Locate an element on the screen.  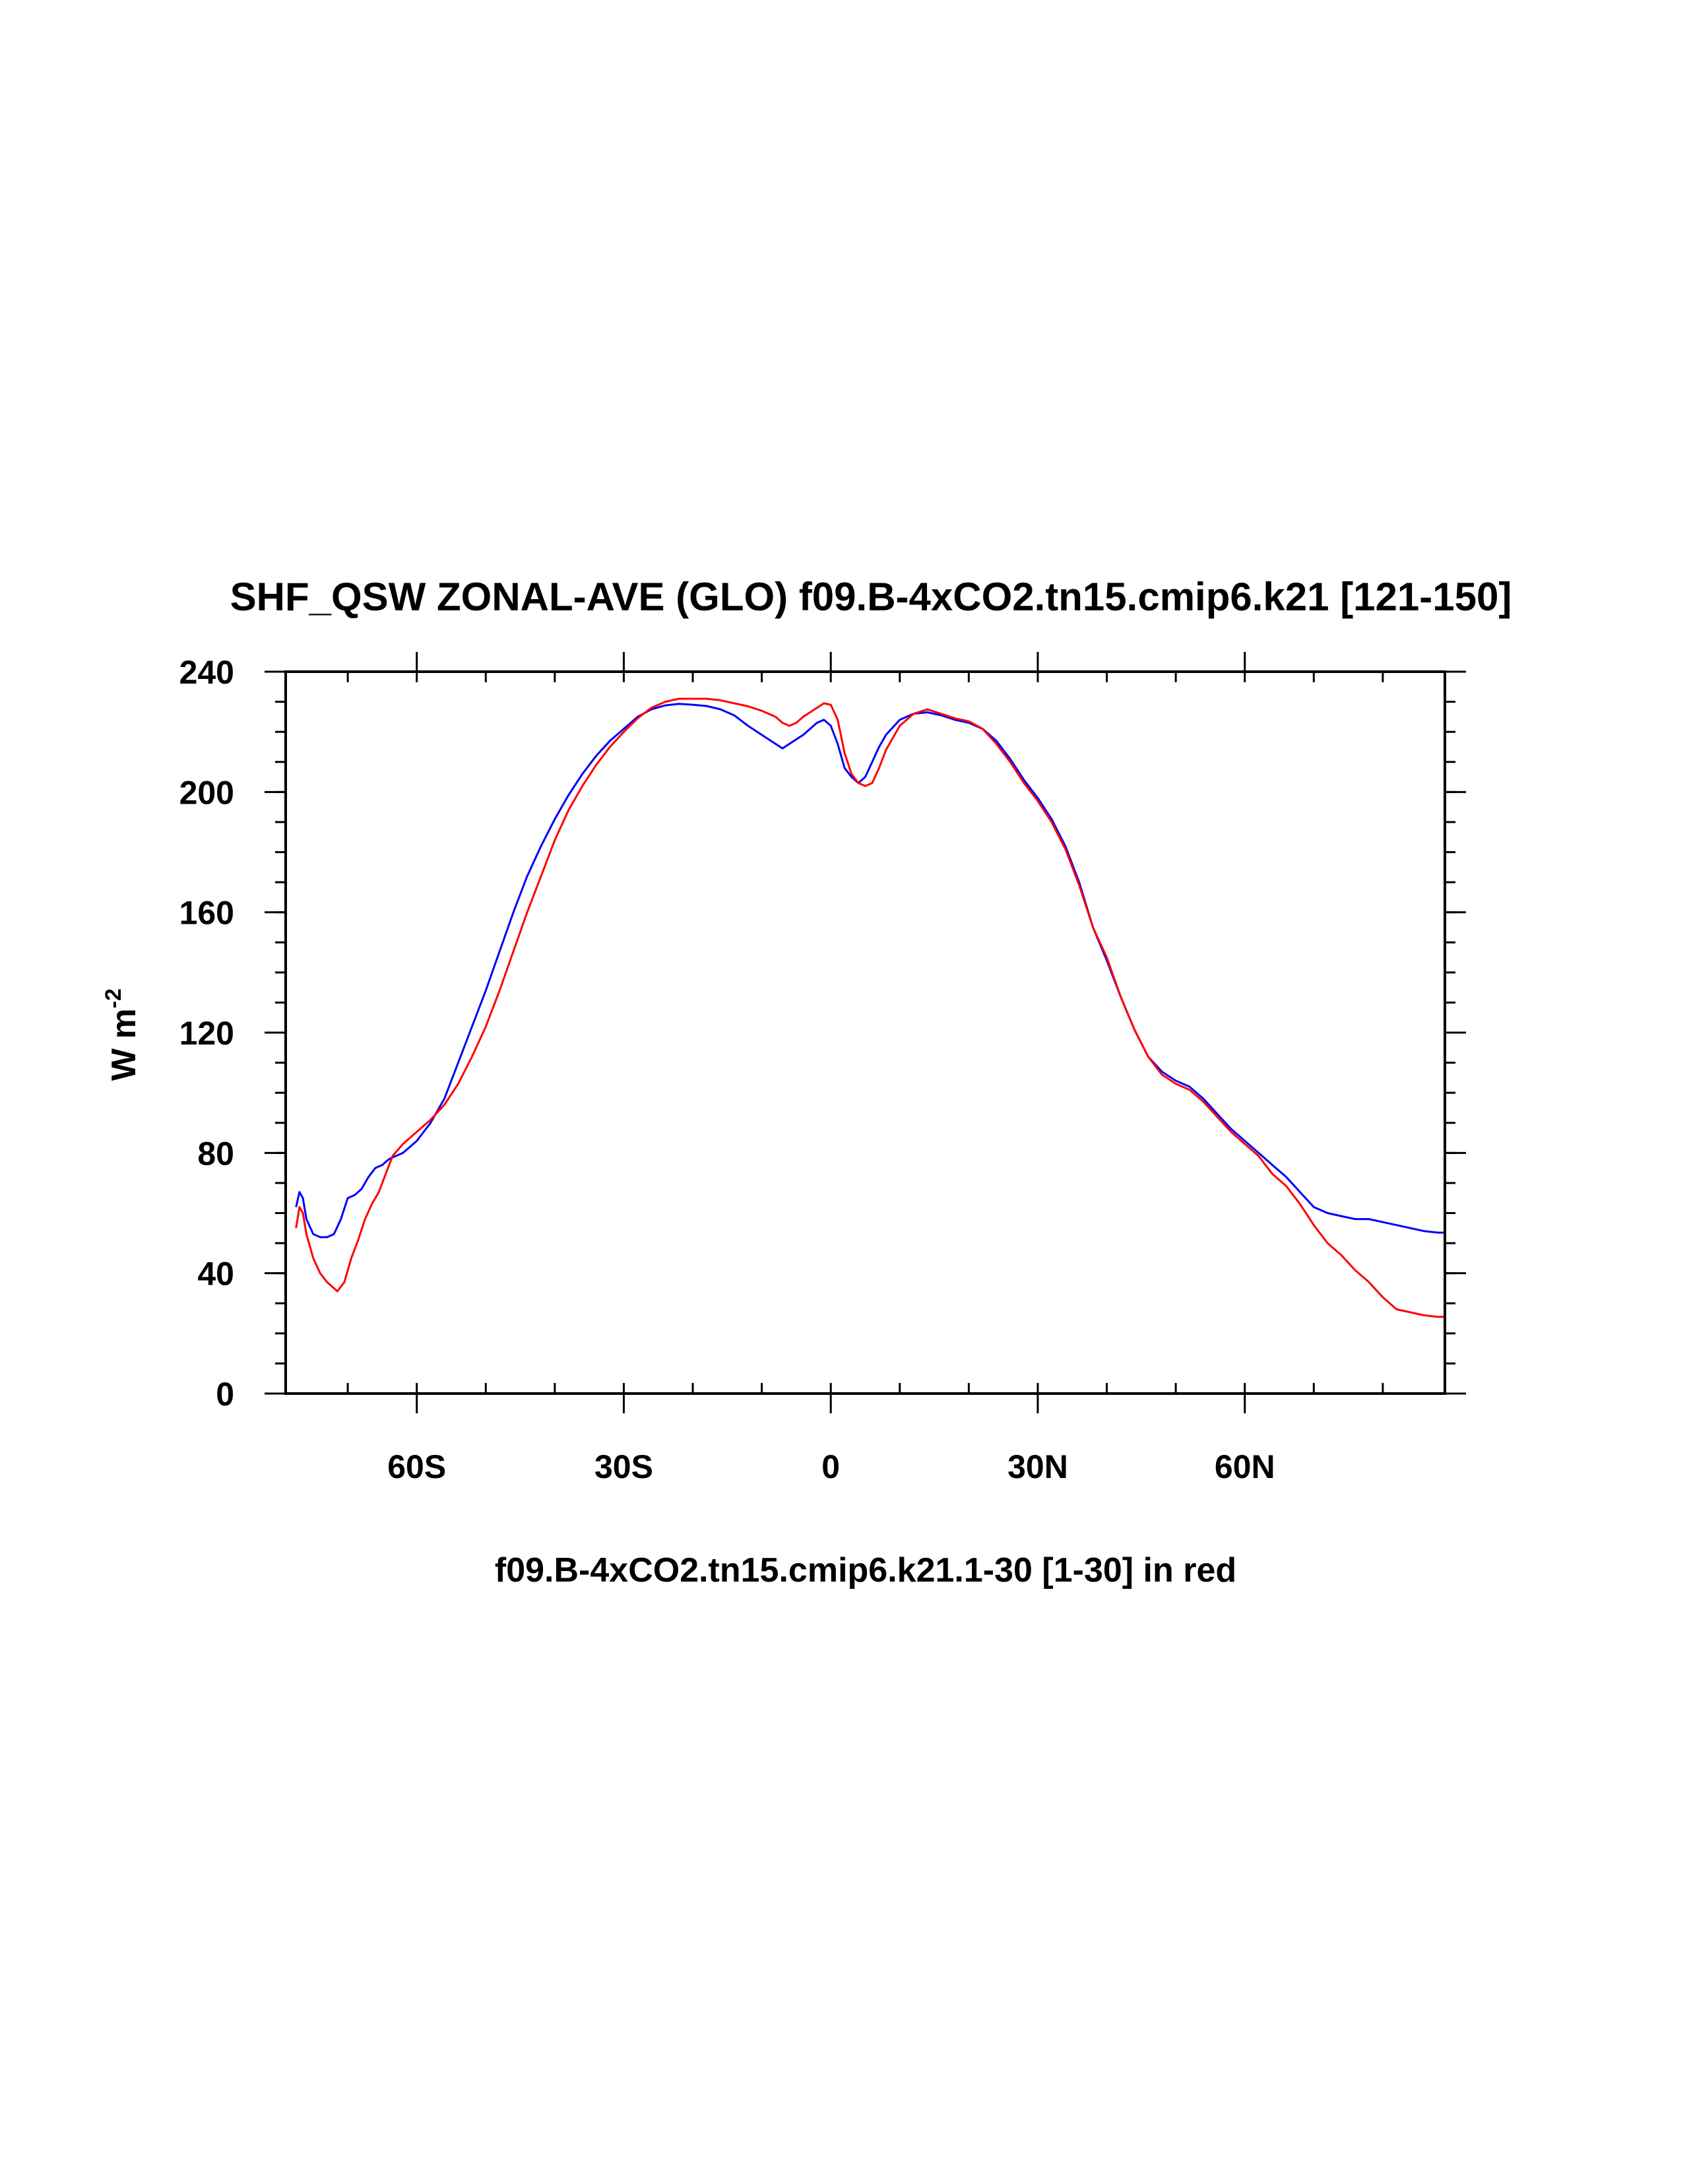
x-tick-label: 0 is located at coordinates (831, 1466).